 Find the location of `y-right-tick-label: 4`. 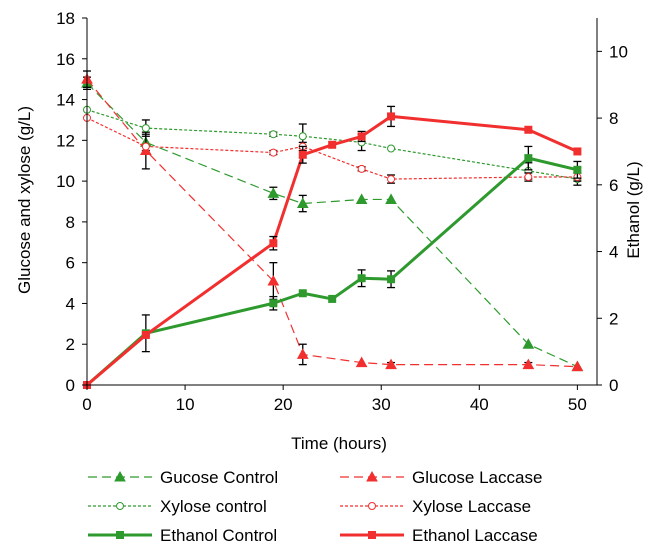

y-right-tick-label: 4 is located at coordinates (613, 252).